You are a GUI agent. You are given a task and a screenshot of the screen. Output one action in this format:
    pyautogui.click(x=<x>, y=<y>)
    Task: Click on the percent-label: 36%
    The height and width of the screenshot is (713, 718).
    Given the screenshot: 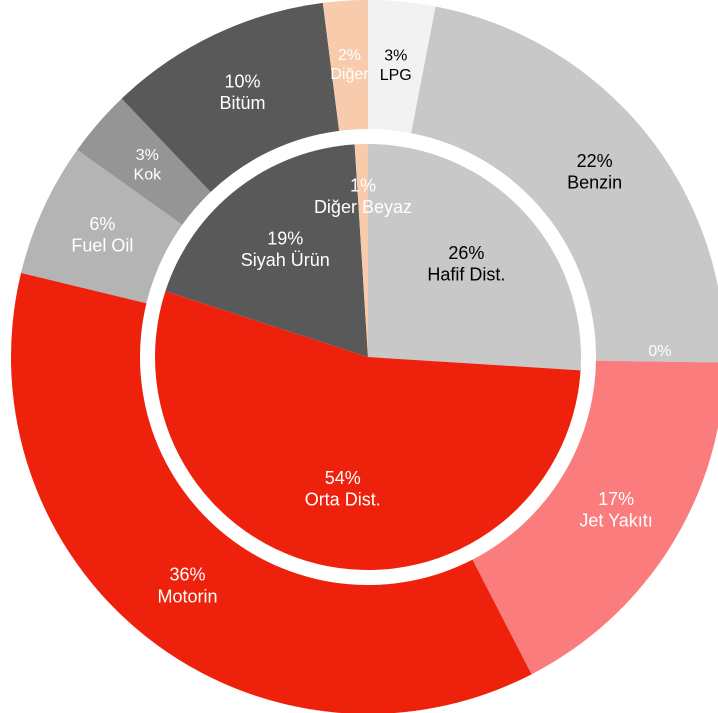 What is the action you would take?
    pyautogui.click(x=187, y=574)
    